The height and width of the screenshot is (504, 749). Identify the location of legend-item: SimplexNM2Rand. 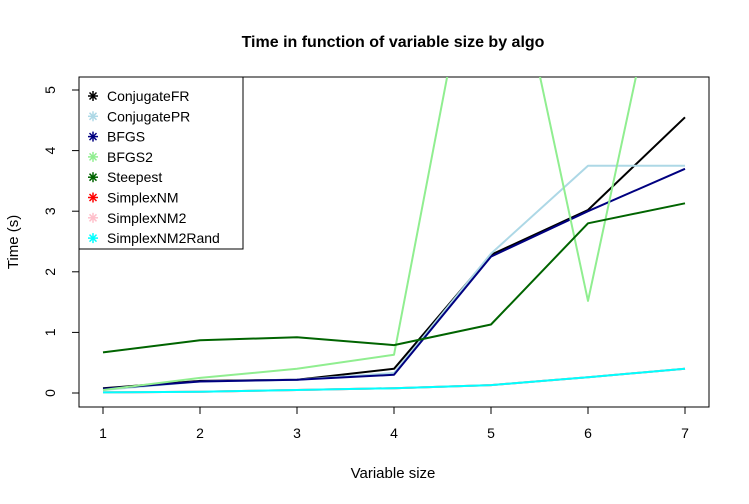
(154, 238).